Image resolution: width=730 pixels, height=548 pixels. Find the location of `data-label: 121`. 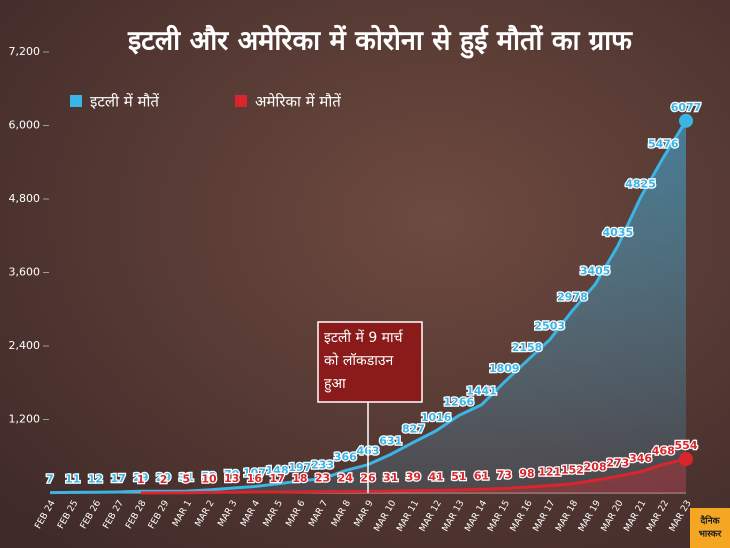

data-label: 121 is located at coordinates (549, 472).